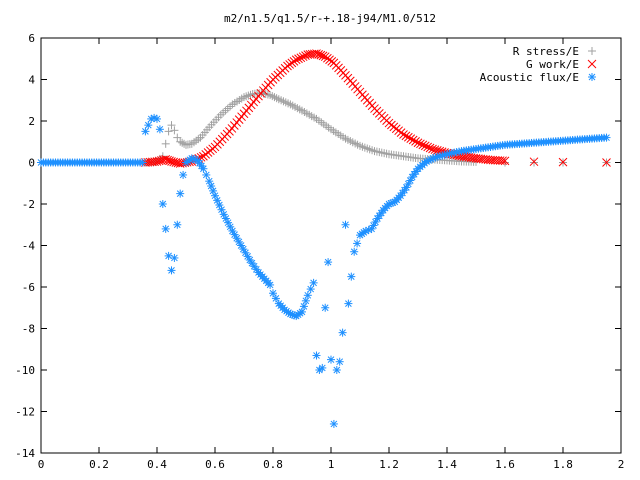 The image size is (640, 480). I want to click on x-tick-label: 1.6, so click(505, 464).